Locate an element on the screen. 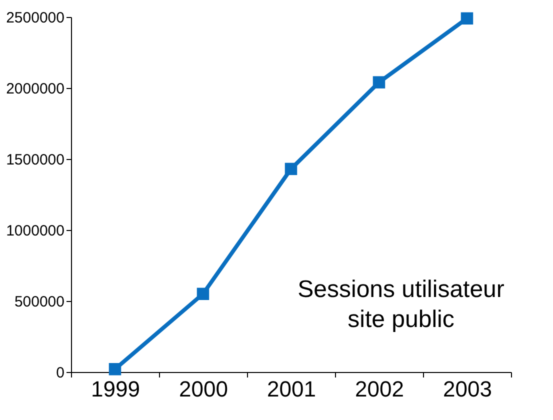 The height and width of the screenshot is (420, 553). annotation: Sessions utilisateur site public is located at coordinates (401, 304).